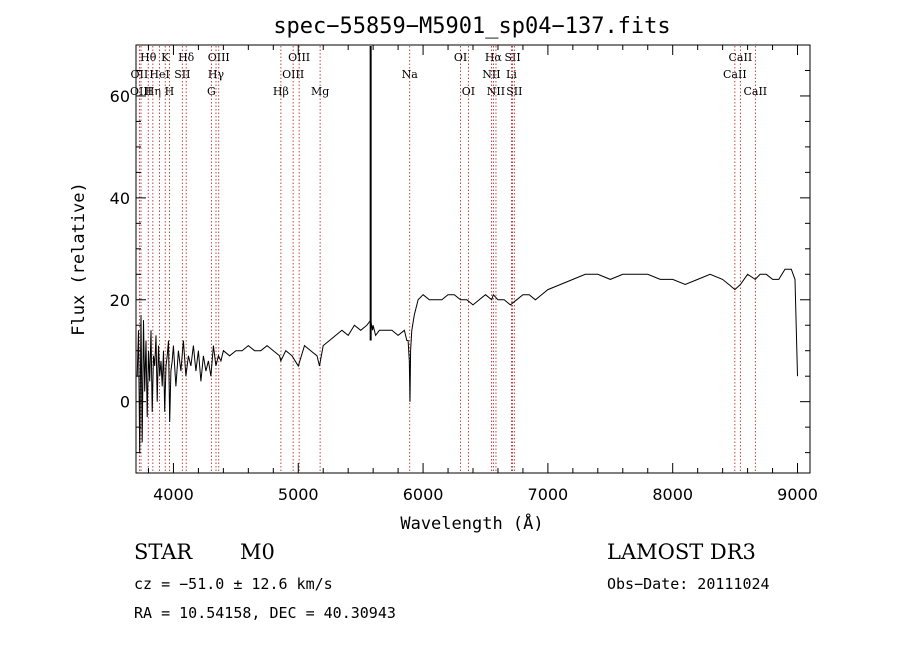 The image size is (900, 649). I want to click on x-tick-label: 8000, so click(672, 494).